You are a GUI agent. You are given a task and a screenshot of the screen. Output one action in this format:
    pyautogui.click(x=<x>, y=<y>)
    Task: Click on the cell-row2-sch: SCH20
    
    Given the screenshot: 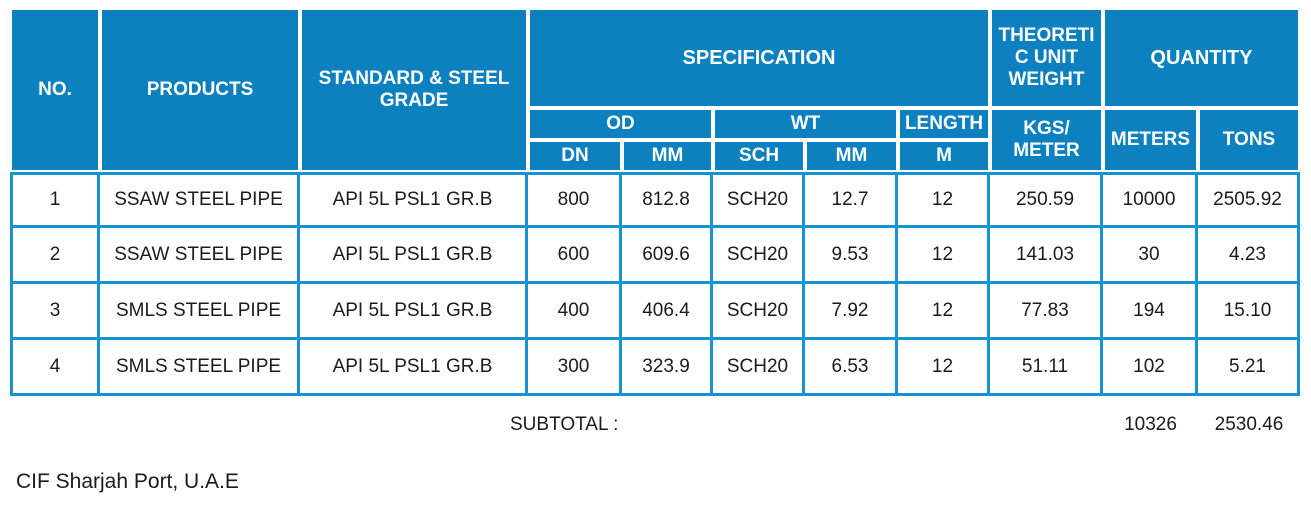 What is the action you would take?
    pyautogui.click(x=759, y=256)
    